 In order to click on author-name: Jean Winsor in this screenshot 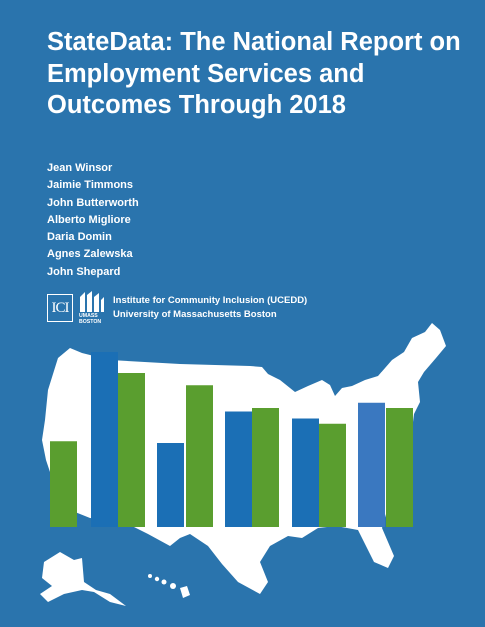, I will do `click(80, 168)`.